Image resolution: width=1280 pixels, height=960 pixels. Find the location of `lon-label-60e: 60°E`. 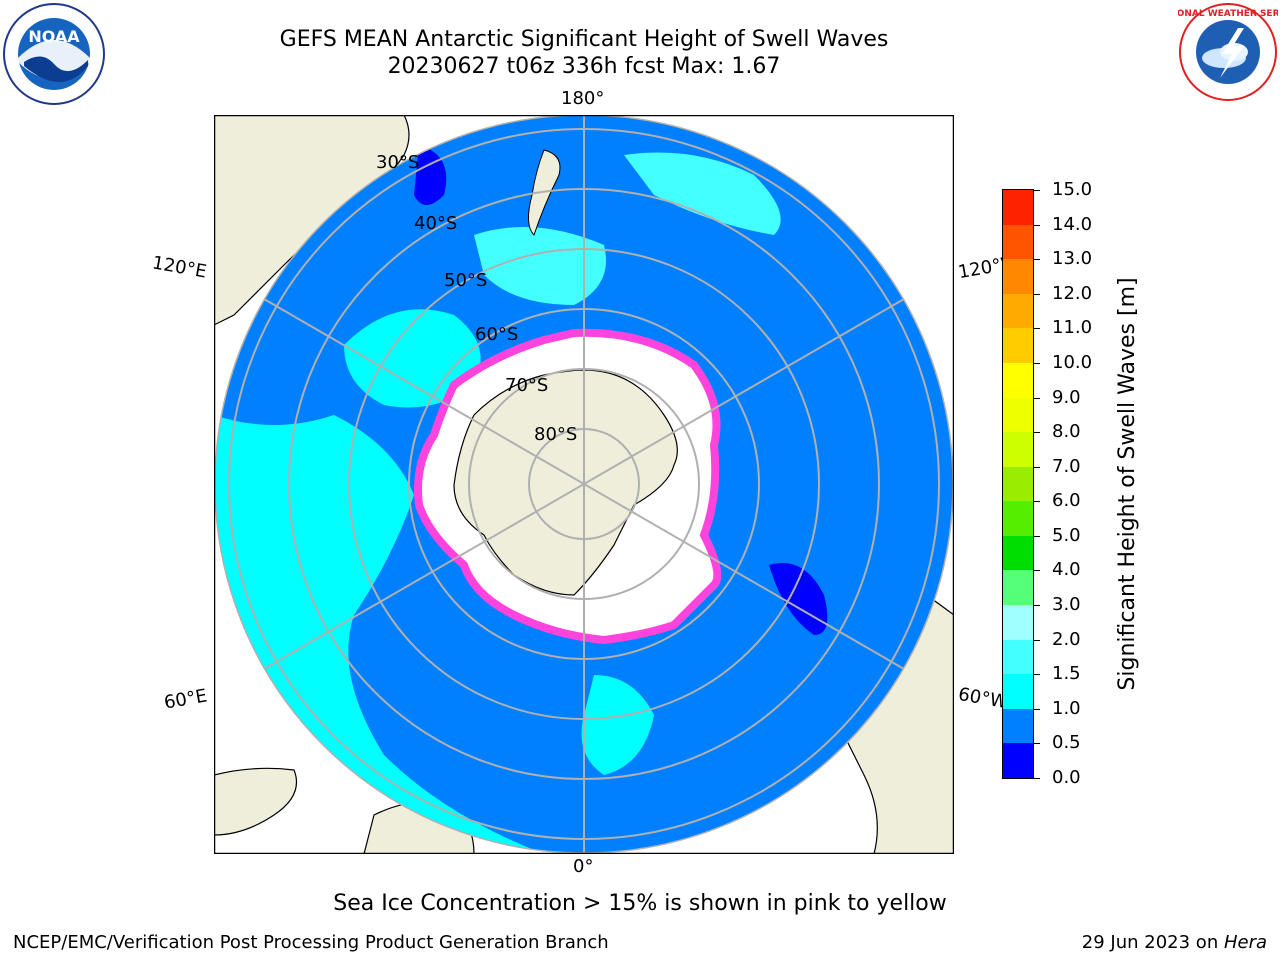

lon-label-60e: 60°E is located at coordinates (185, 699).